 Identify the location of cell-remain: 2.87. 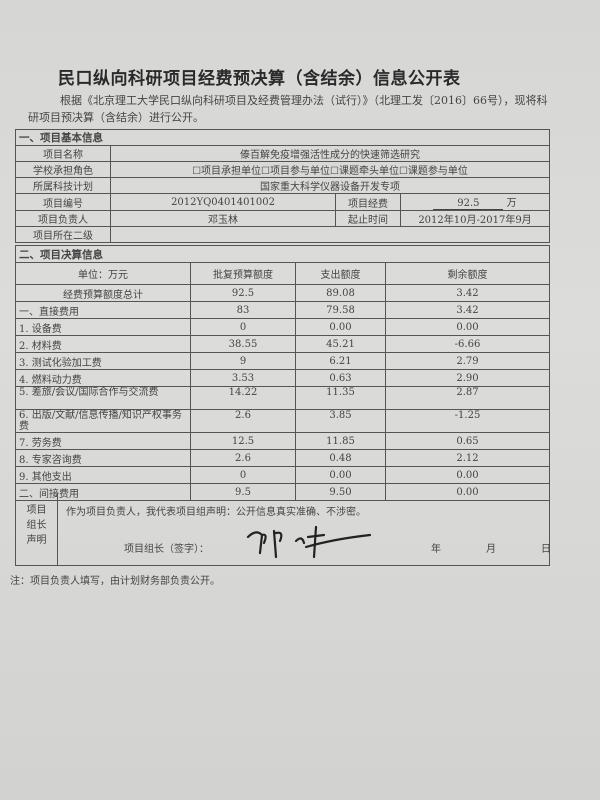
(467, 398).